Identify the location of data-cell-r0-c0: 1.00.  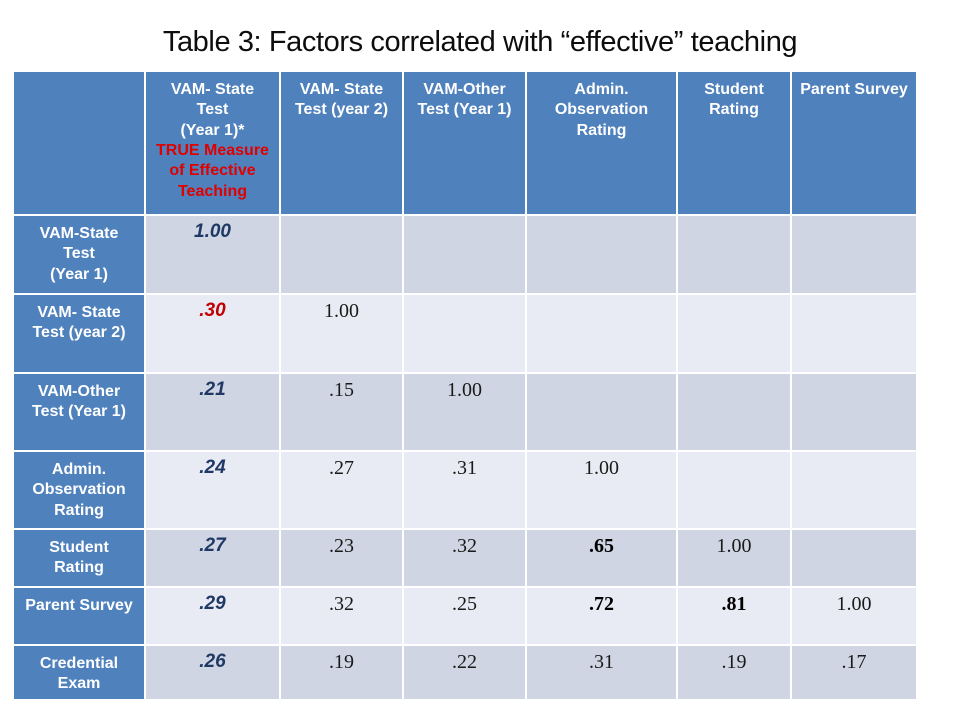
(212, 254).